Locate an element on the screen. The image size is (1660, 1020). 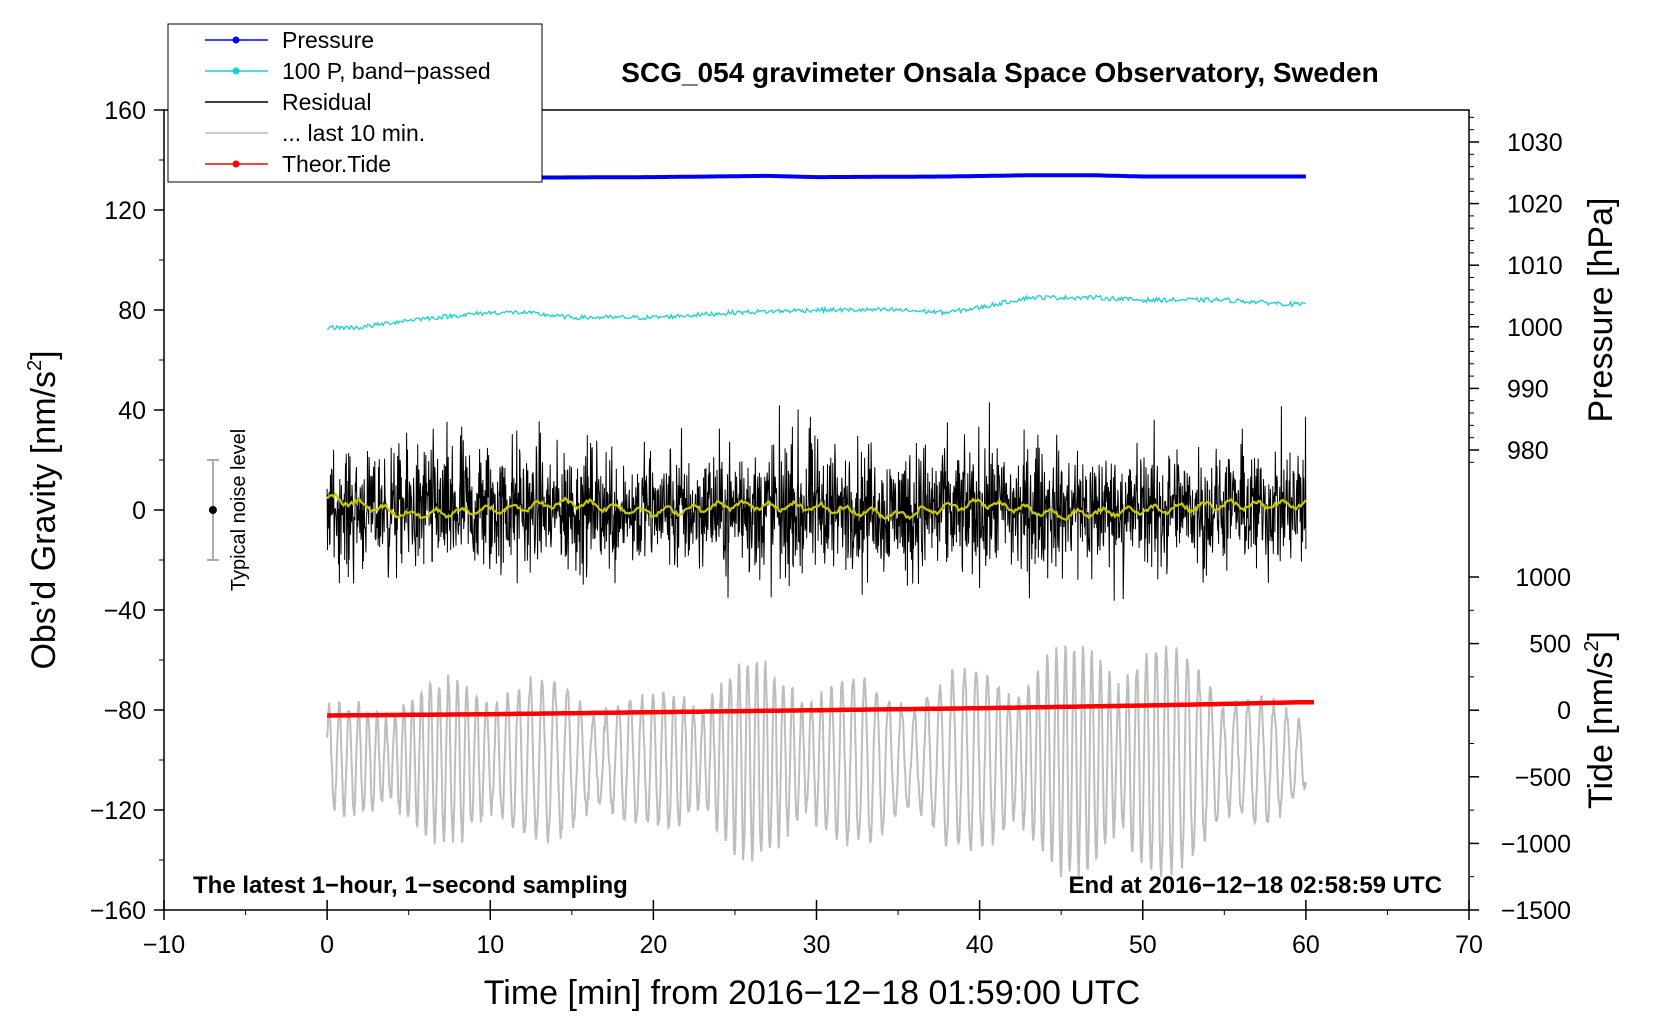
legend-label: ... last 10 min. is located at coordinates (353, 133).